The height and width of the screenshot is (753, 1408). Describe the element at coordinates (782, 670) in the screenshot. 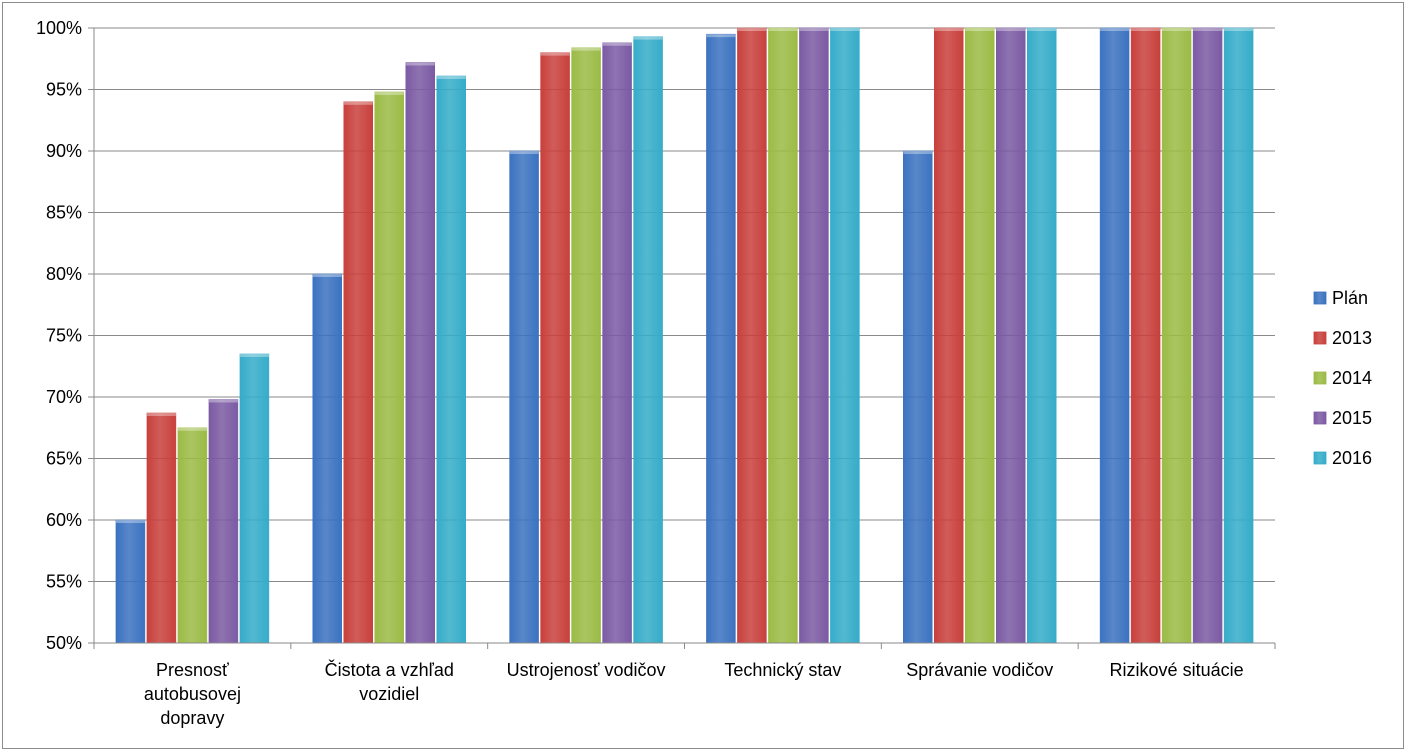

I see `x-category-label: Technický stav` at that location.